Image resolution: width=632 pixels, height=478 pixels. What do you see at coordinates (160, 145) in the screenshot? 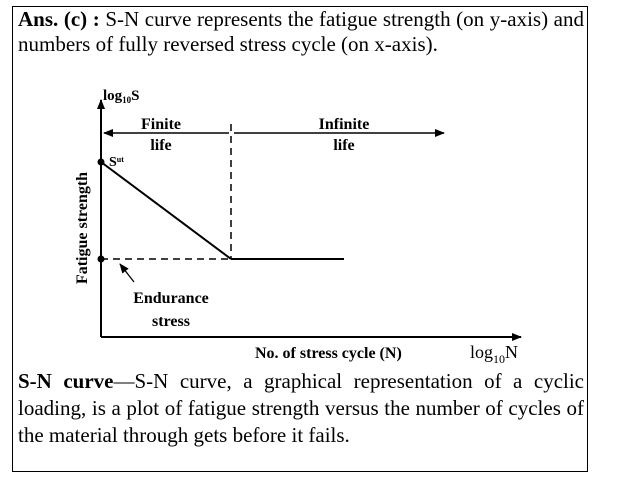
I see `finite-life-label-2: life` at bounding box center [160, 145].